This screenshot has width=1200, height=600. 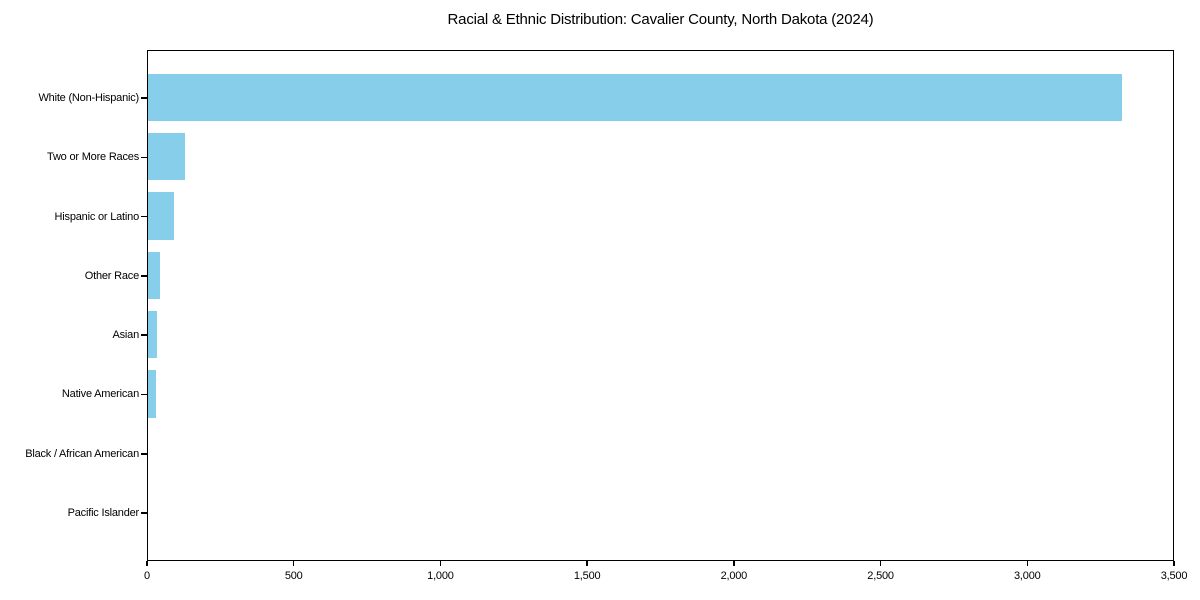 I want to click on y-axis-label-hispanic-or-latino: Hispanic or Latino, so click(x=97, y=216).